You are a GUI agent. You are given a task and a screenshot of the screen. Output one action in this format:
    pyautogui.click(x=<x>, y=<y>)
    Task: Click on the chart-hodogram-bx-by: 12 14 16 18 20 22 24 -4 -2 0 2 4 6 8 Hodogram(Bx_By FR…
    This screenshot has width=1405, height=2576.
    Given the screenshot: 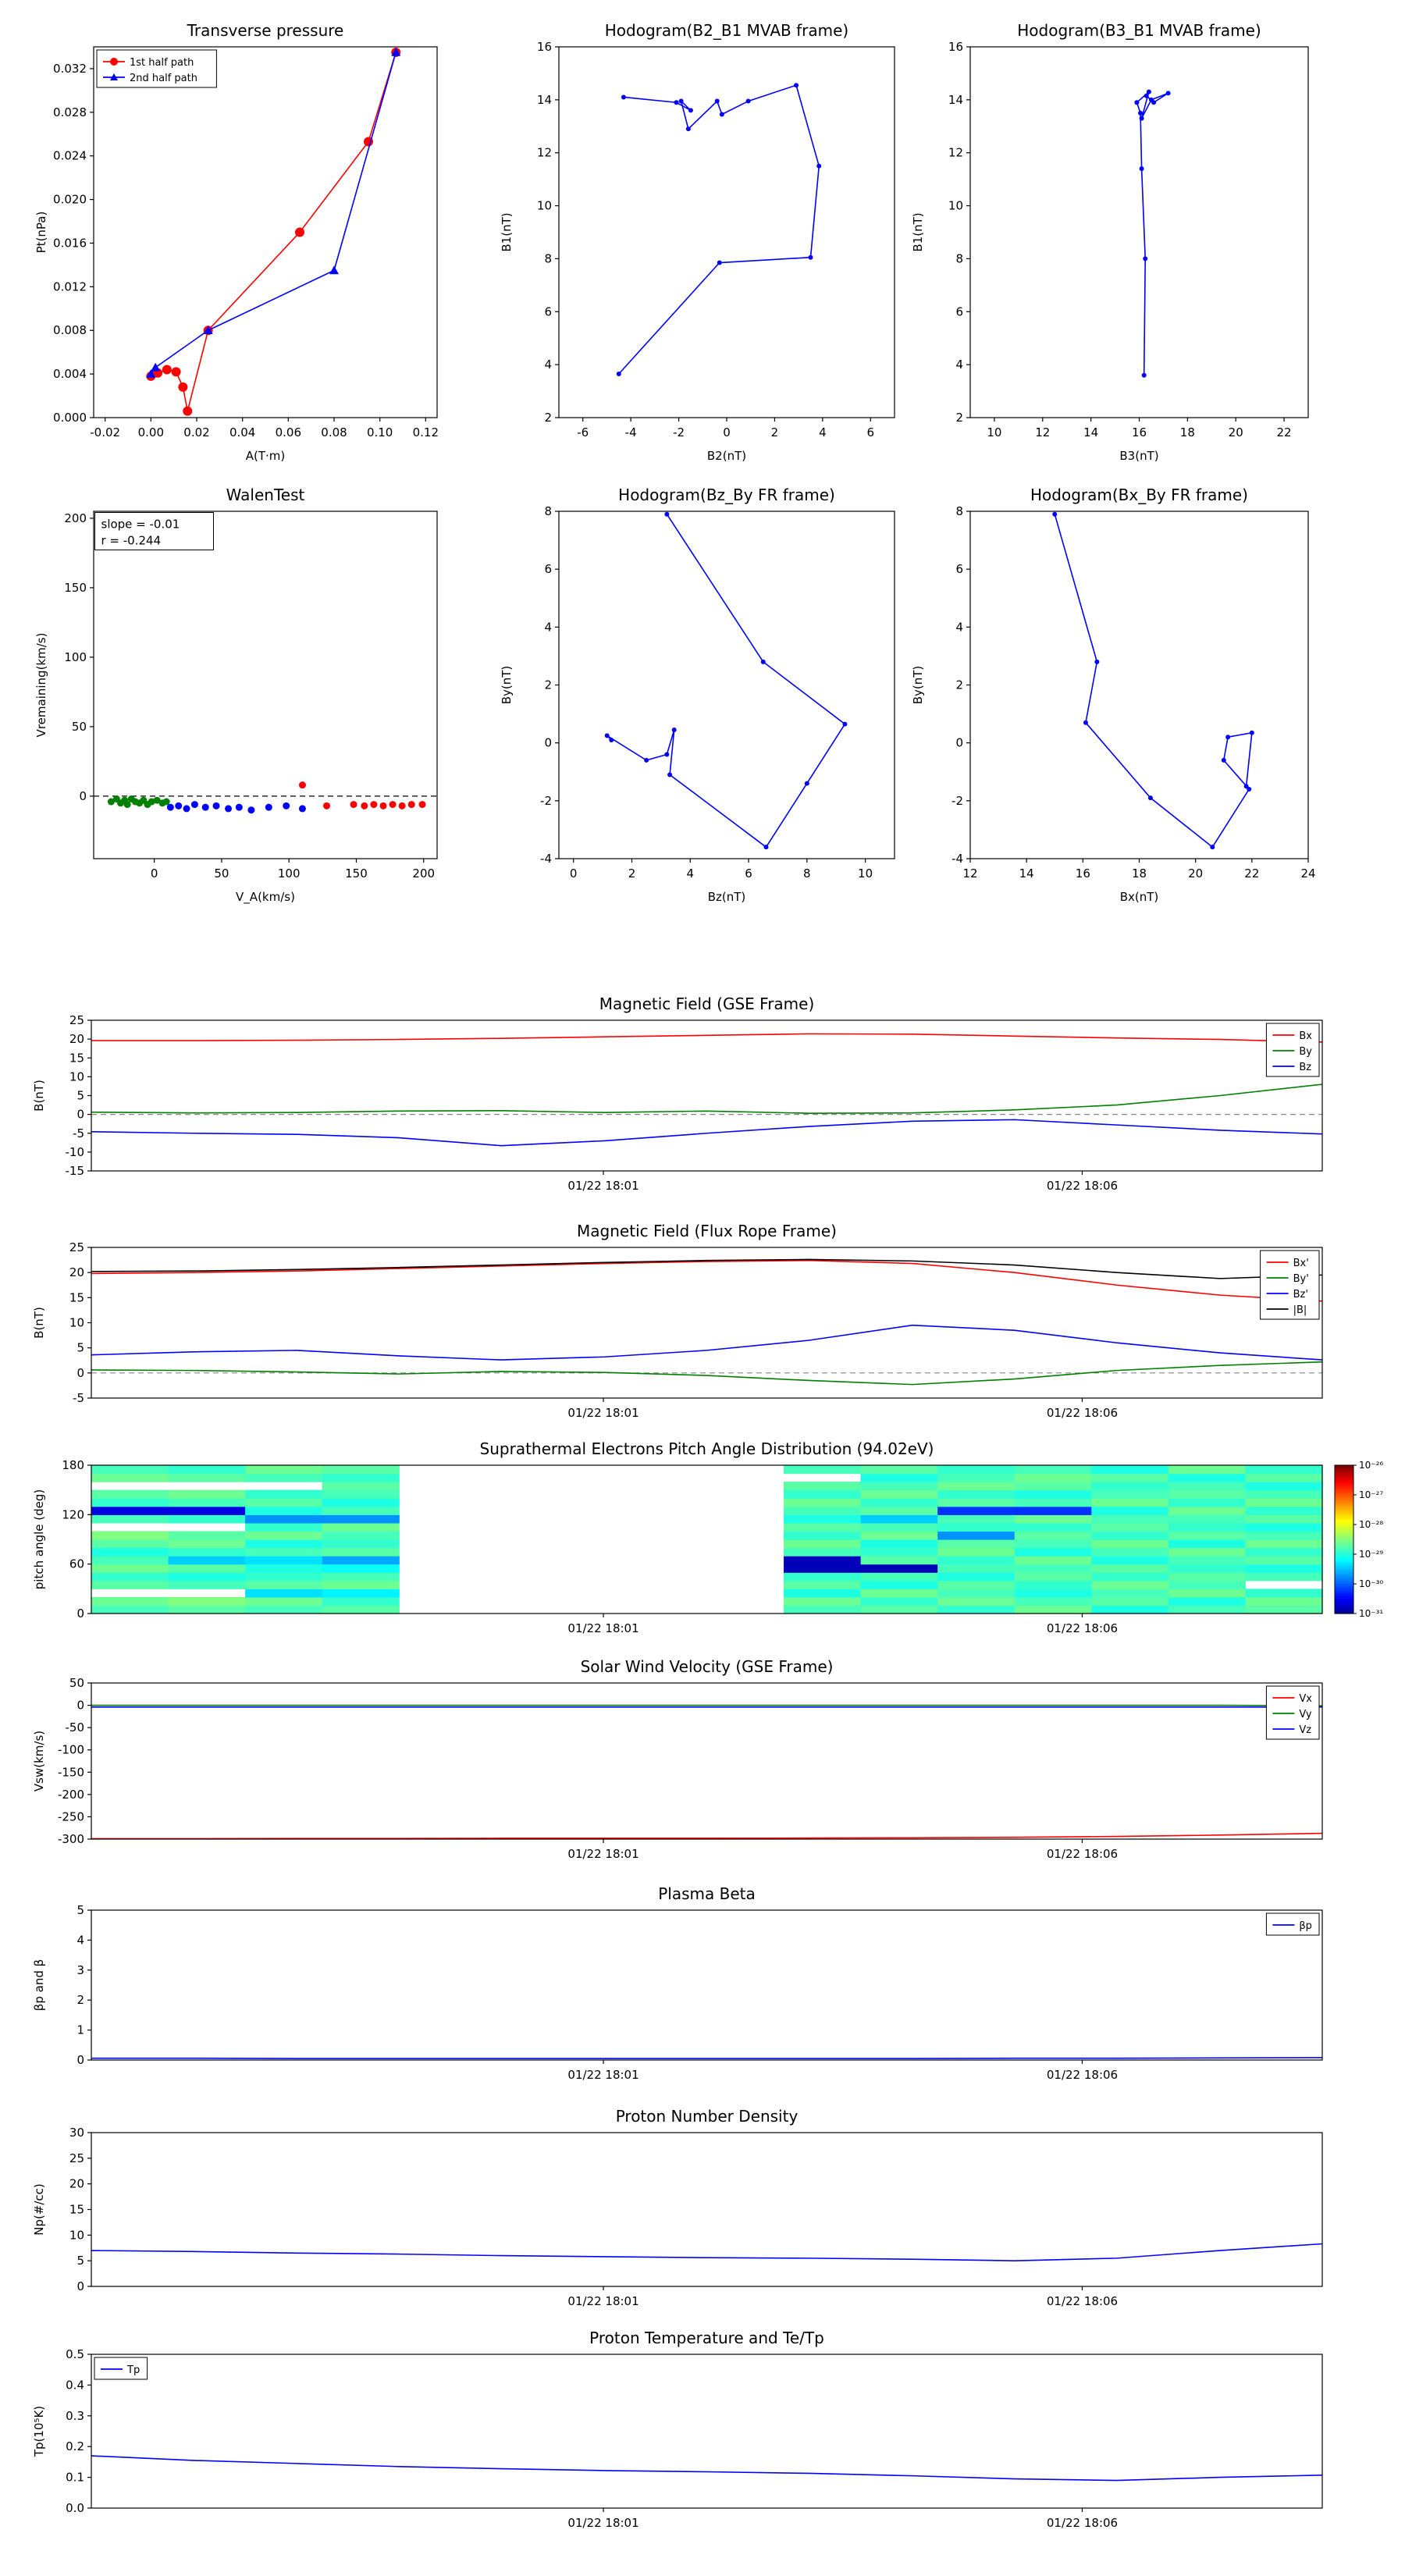 What is the action you would take?
    pyautogui.click(x=1112, y=697)
    